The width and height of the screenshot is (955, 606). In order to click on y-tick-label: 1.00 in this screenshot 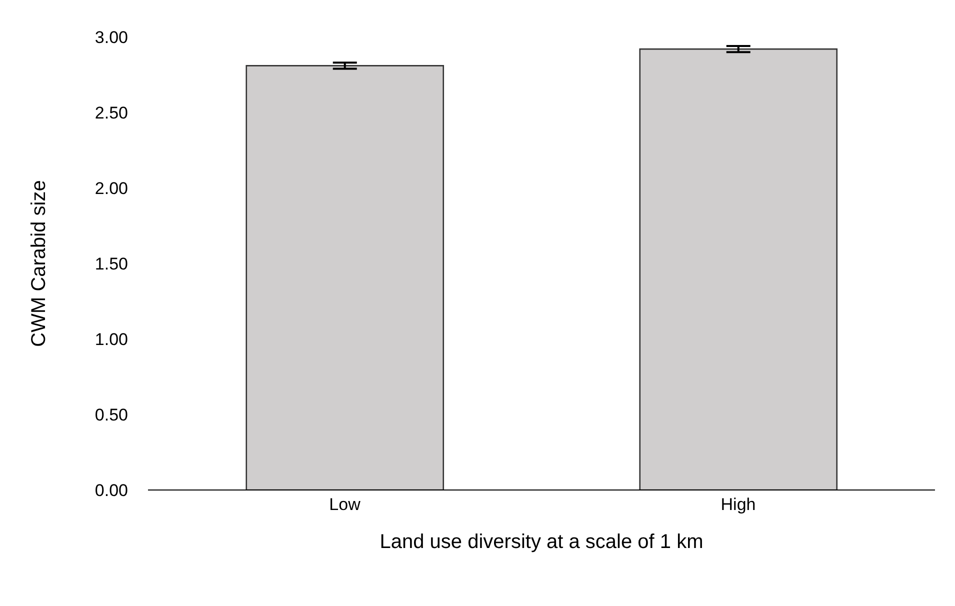, I will do `click(111, 340)`.